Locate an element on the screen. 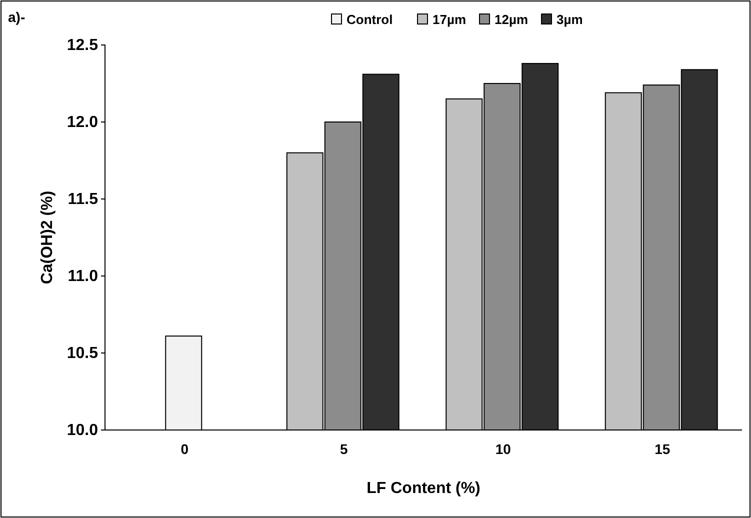 Image resolution: width=751 pixels, height=518 pixels. y-tick-label: 11.5 is located at coordinates (83, 199).